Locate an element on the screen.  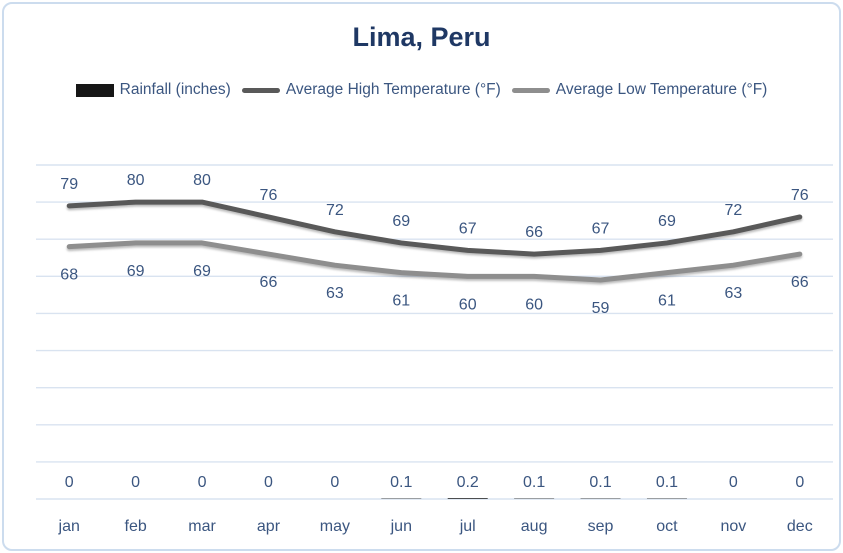
category-label: sep is located at coordinates (601, 526).